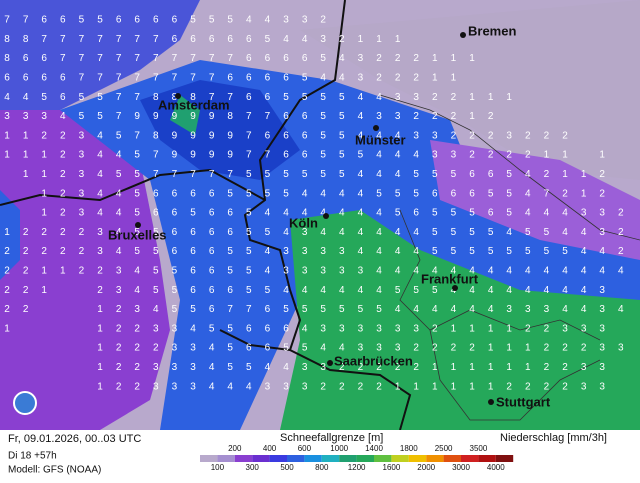 This screenshot has width=640, height=483. I want to click on city-dot, so click(491, 402).